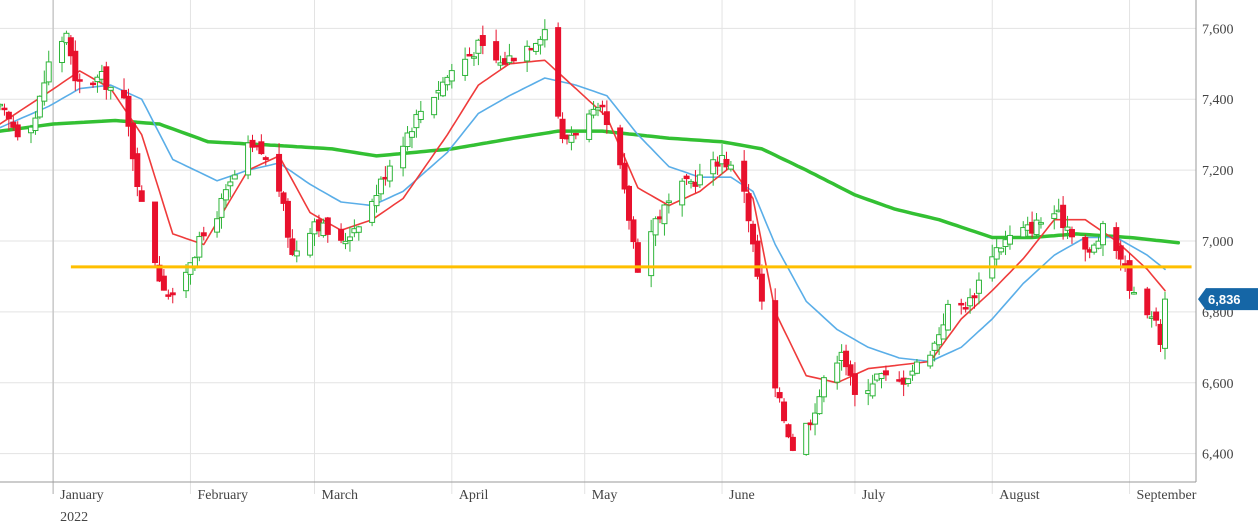 This screenshot has width=1260, height=525. I want to click on x-tick-label: January, so click(82, 495).